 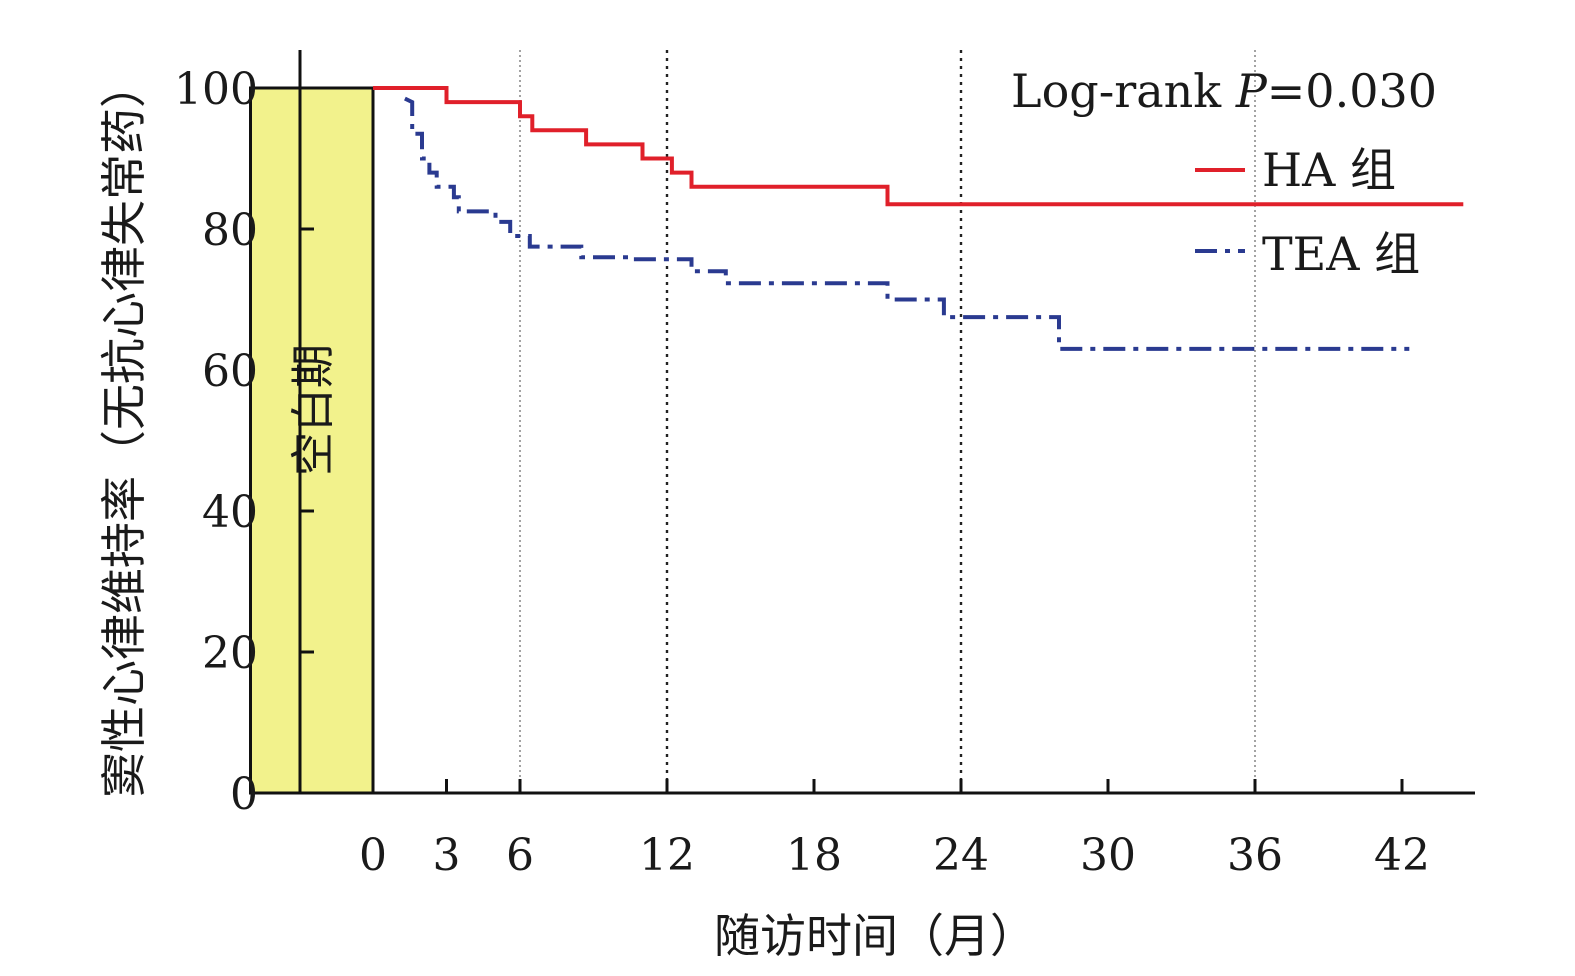 What do you see at coordinates (918, 146) in the screenshot?
I see `series-line-ha` at bounding box center [918, 146].